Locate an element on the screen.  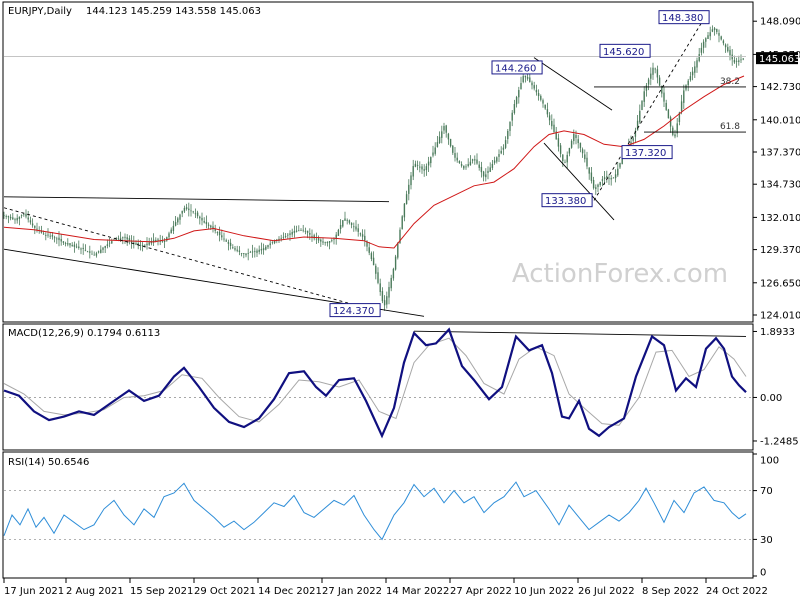
price-axis-label: 134.730 is located at coordinates (780, 185).